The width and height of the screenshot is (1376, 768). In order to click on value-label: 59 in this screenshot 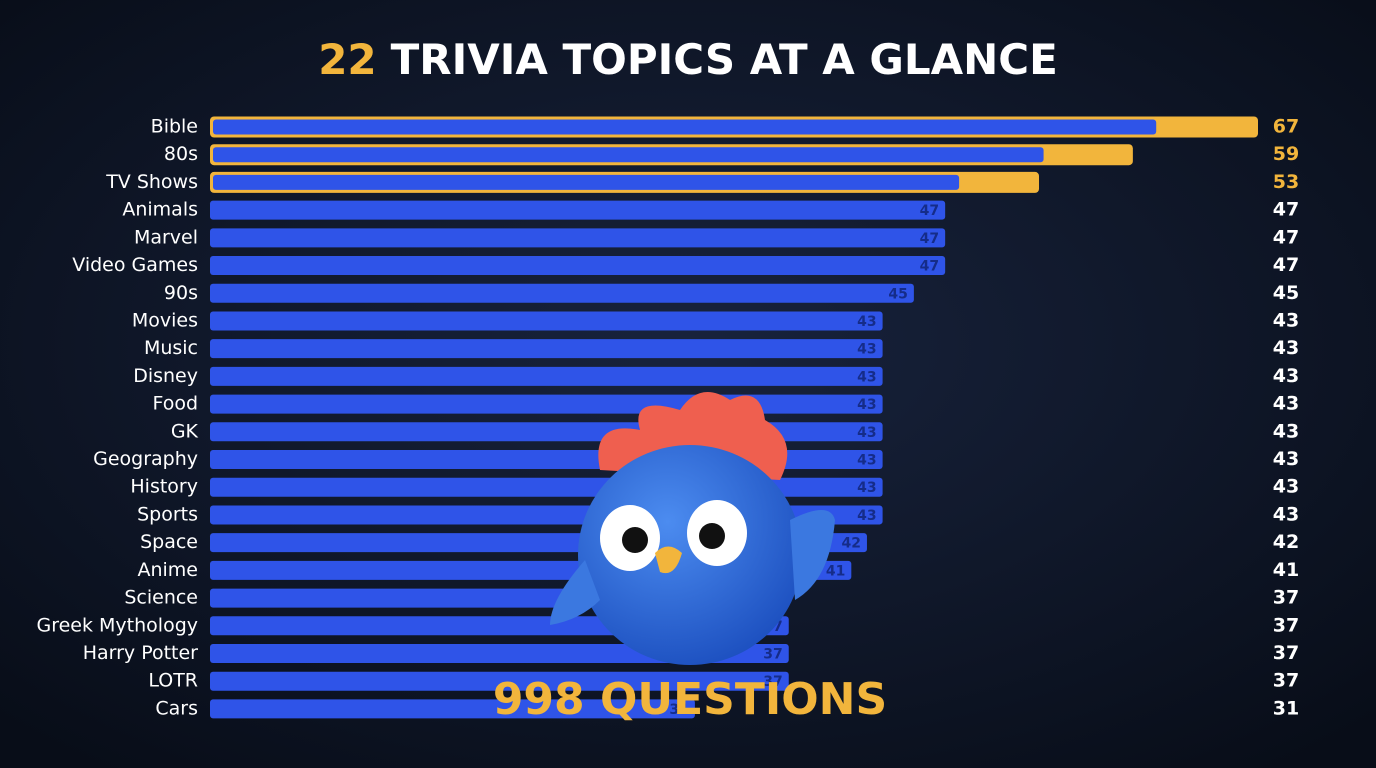, I will do `click(1286, 154)`.